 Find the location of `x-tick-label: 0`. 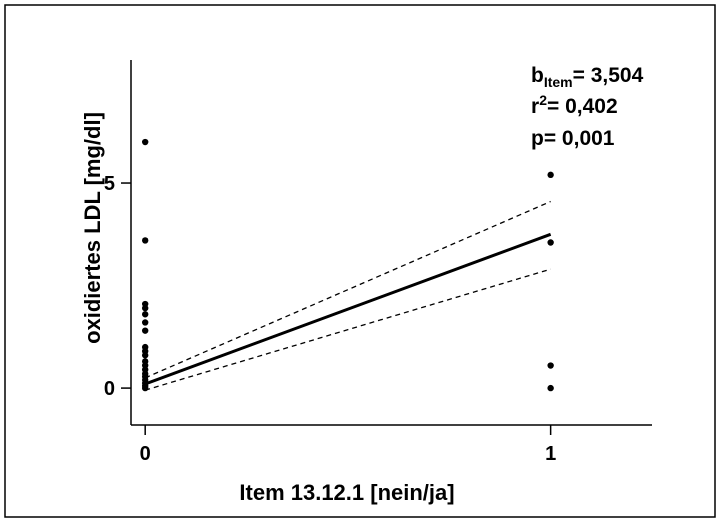

x-tick-label: 0 is located at coordinates (145, 454).